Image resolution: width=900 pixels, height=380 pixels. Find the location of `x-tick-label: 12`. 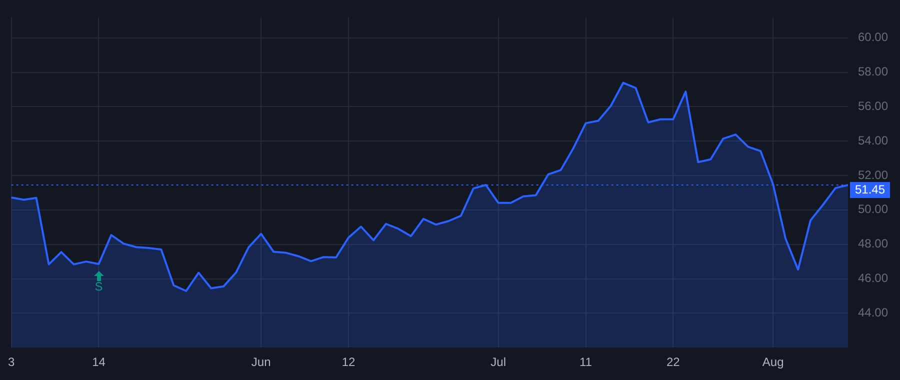

x-tick-label: 12 is located at coordinates (349, 362).